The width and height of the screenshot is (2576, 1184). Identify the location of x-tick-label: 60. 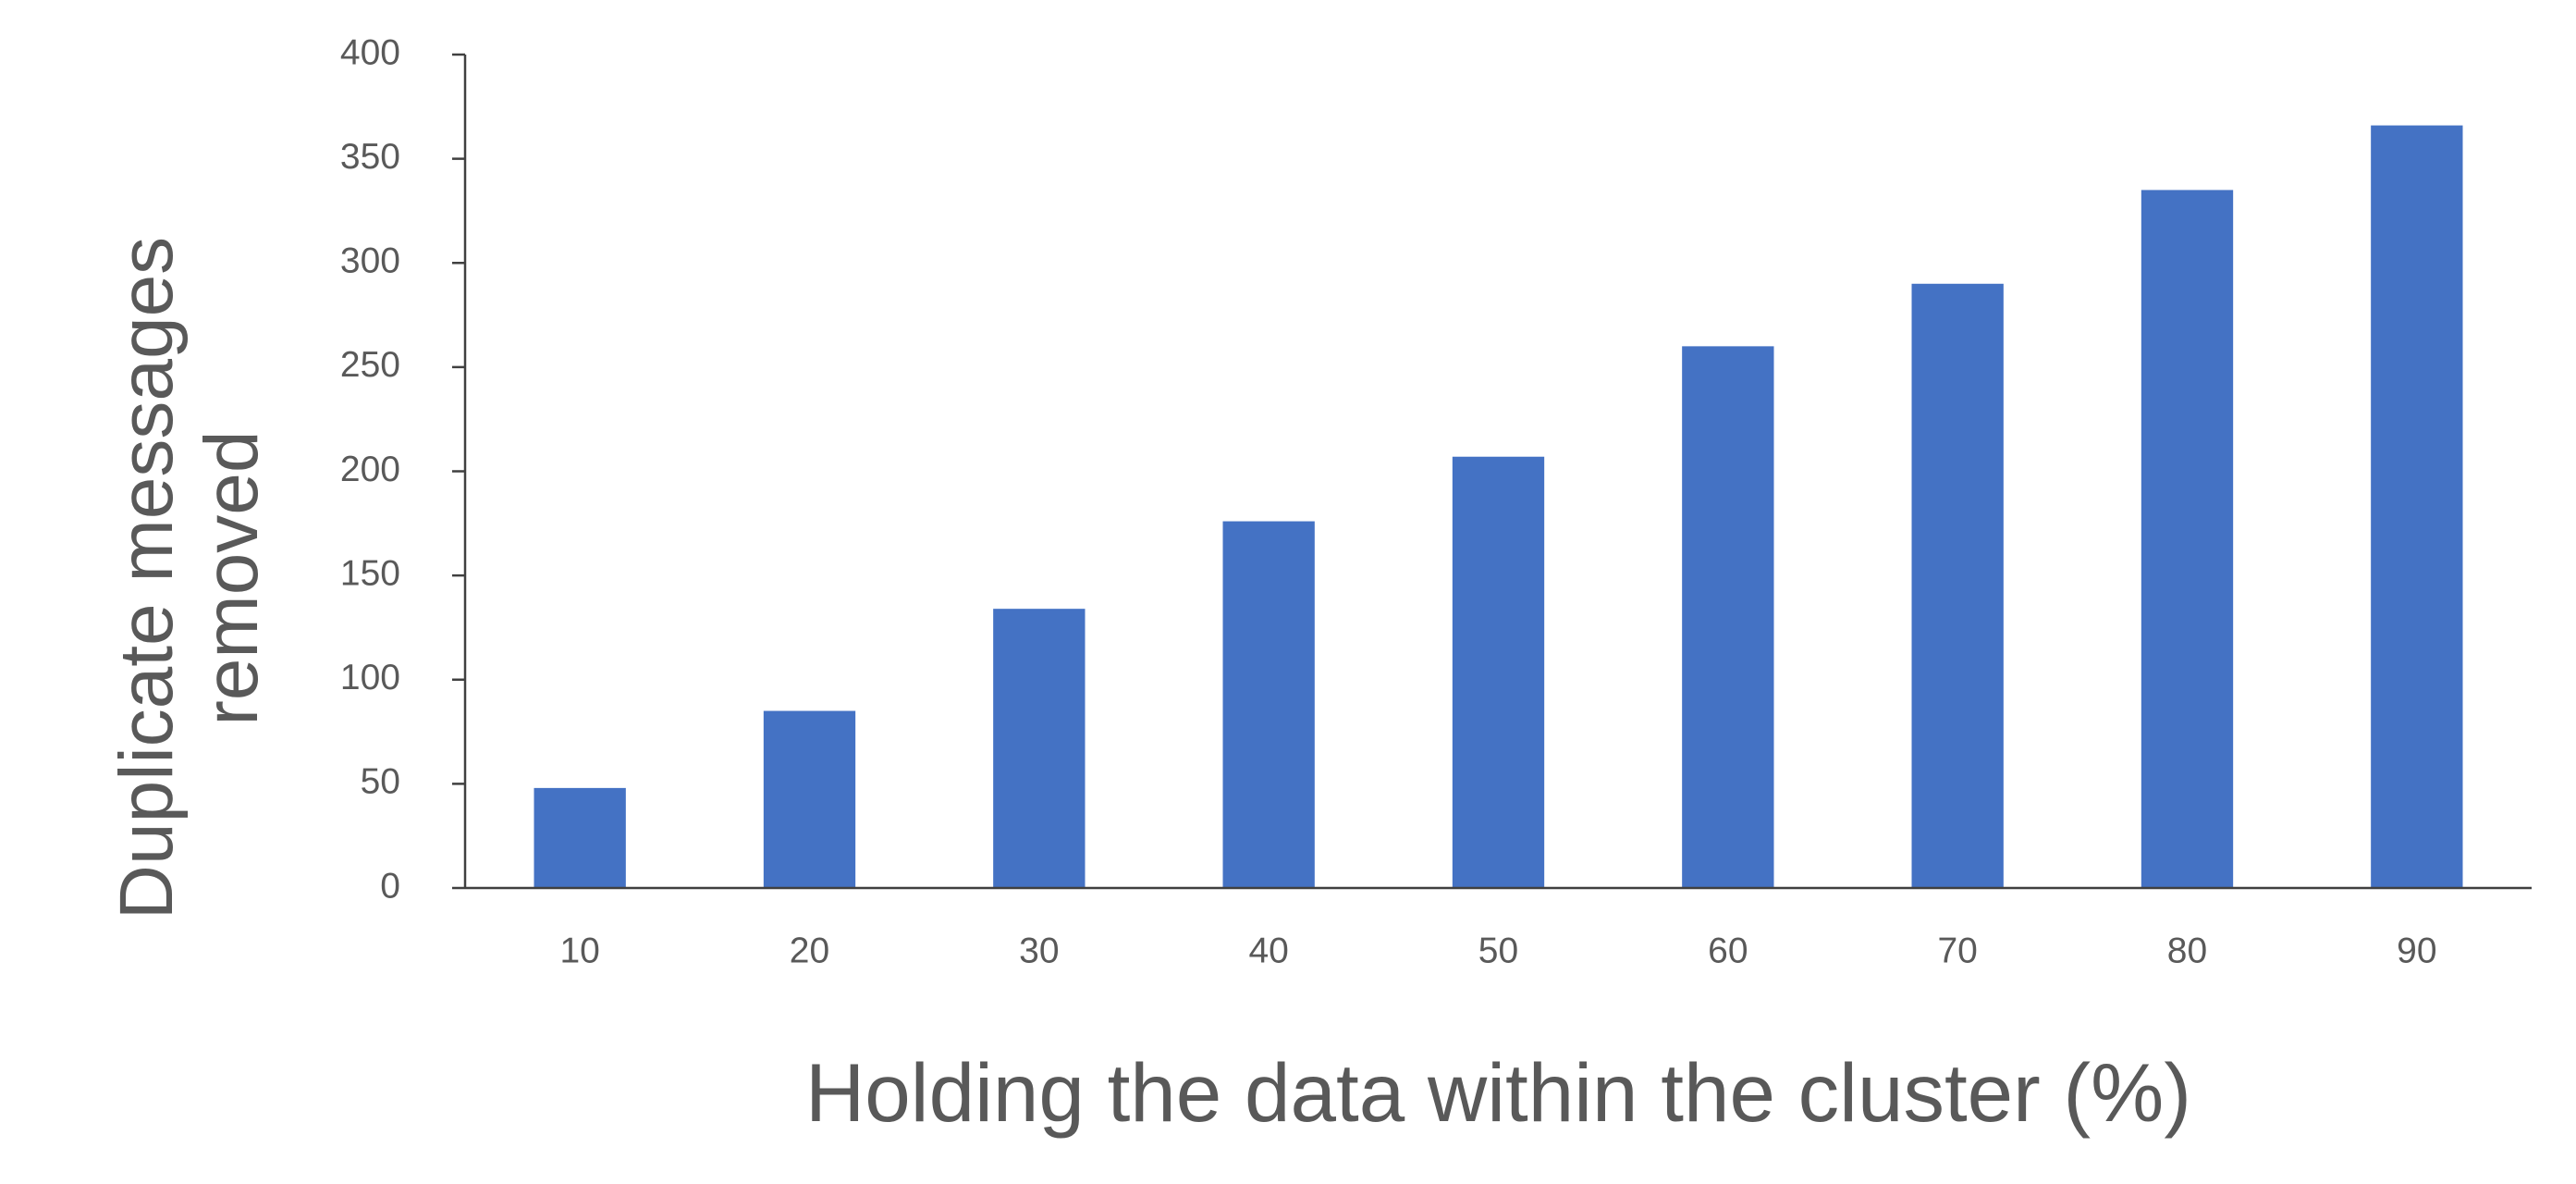
(1728, 951).